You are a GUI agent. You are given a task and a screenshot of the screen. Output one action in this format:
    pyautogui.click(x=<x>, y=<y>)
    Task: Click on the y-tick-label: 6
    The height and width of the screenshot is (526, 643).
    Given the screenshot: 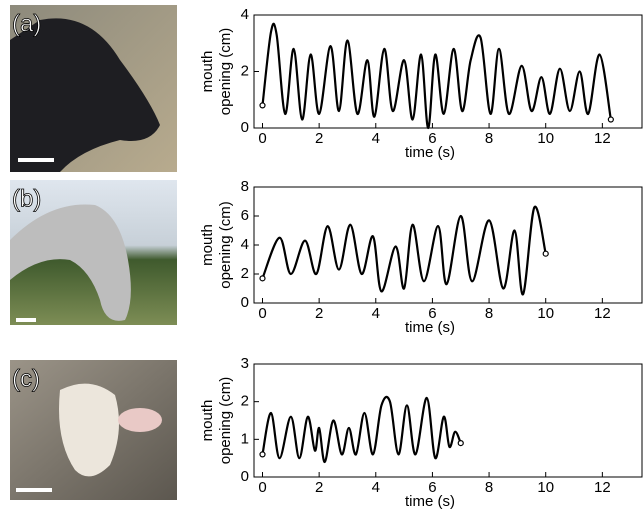 What is the action you would take?
    pyautogui.click(x=245, y=215)
    